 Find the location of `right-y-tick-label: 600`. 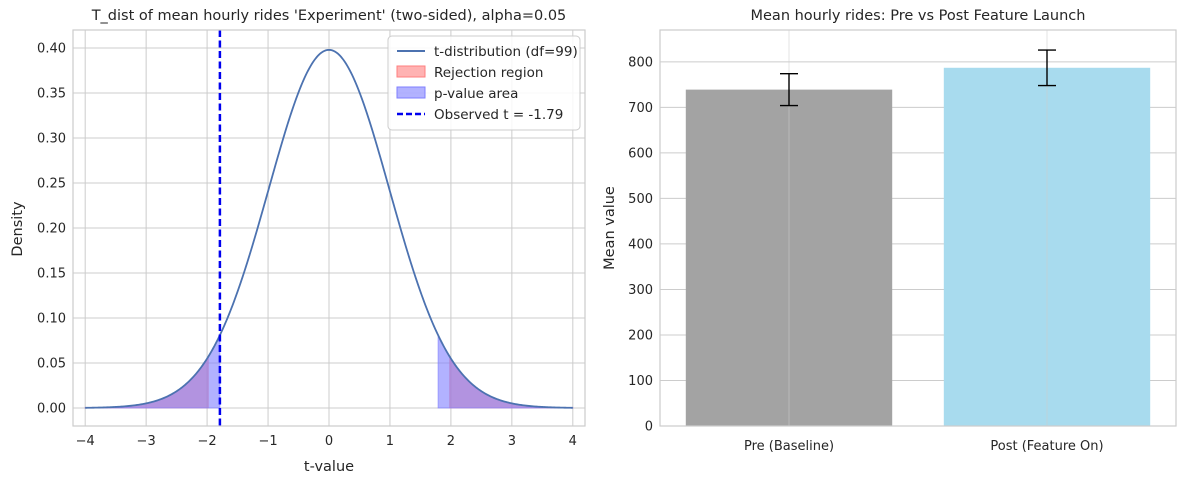

right-y-tick-label: 600 is located at coordinates (640, 153).